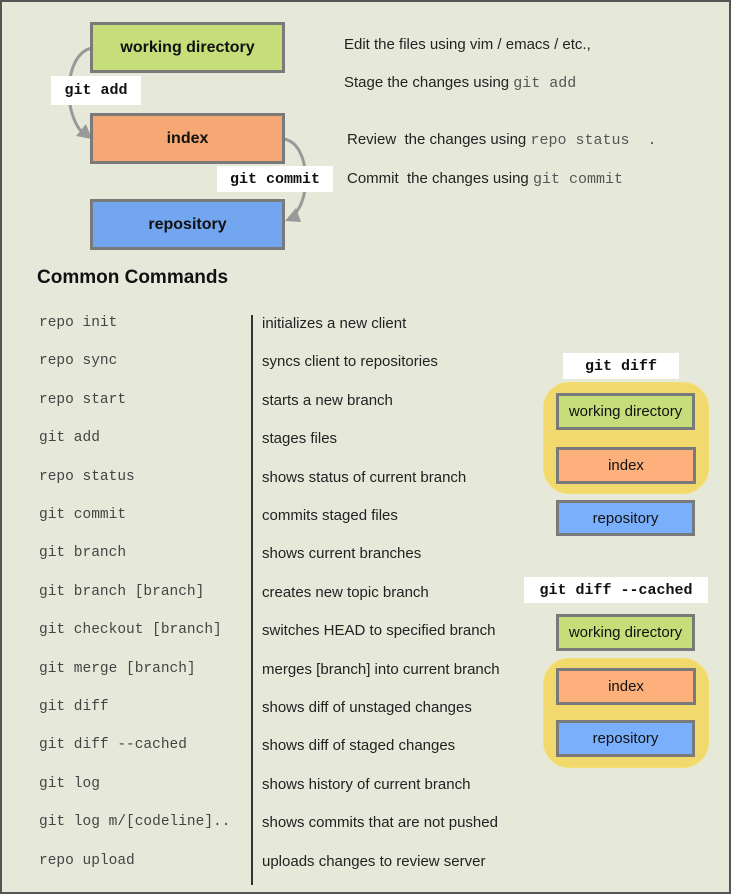 The height and width of the screenshot is (896, 731). I want to click on note-text: Edit the files using vim / emacs / etc.,, so click(467, 44).